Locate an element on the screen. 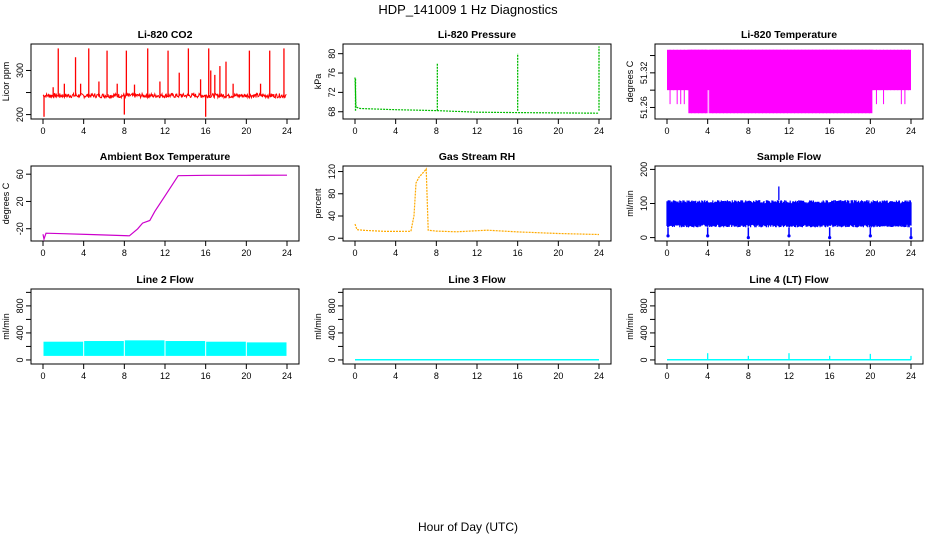 The image size is (936, 540). y-tick-label: 20 is located at coordinates (20, 201).